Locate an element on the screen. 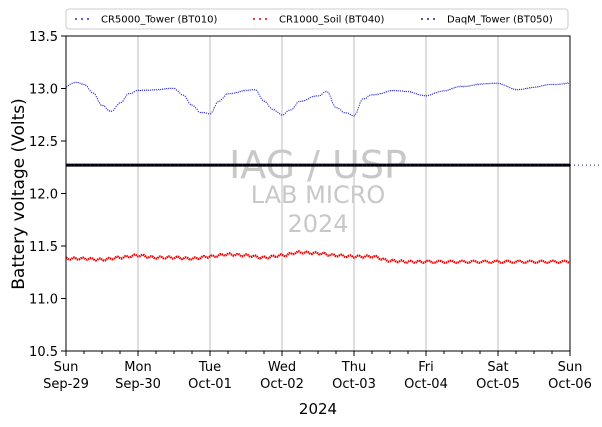 Image resolution: width=602 pixels, height=427 pixels. watermark: IAG / USP LAB MICRO 2024 is located at coordinates (318, 190).